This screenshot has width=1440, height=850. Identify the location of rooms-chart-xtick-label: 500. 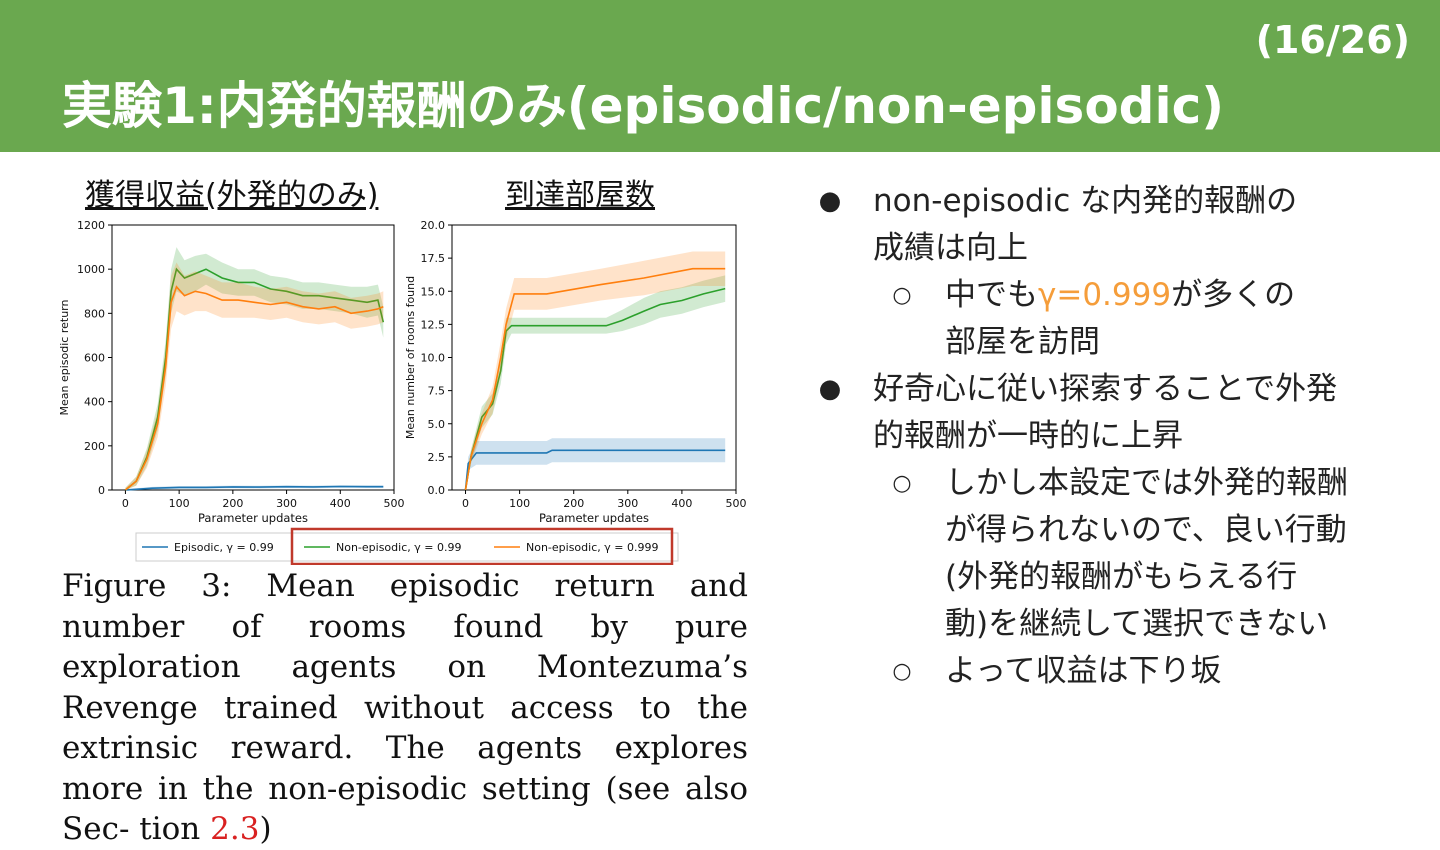
(736, 503).